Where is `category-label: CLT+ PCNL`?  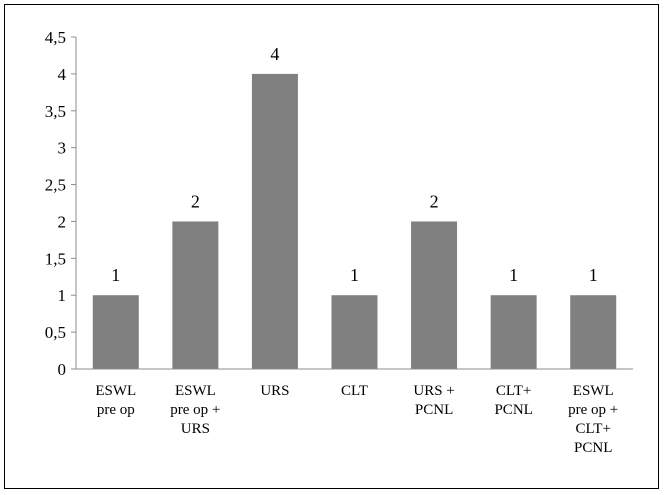 category-label: CLT+ PCNL is located at coordinates (513, 400).